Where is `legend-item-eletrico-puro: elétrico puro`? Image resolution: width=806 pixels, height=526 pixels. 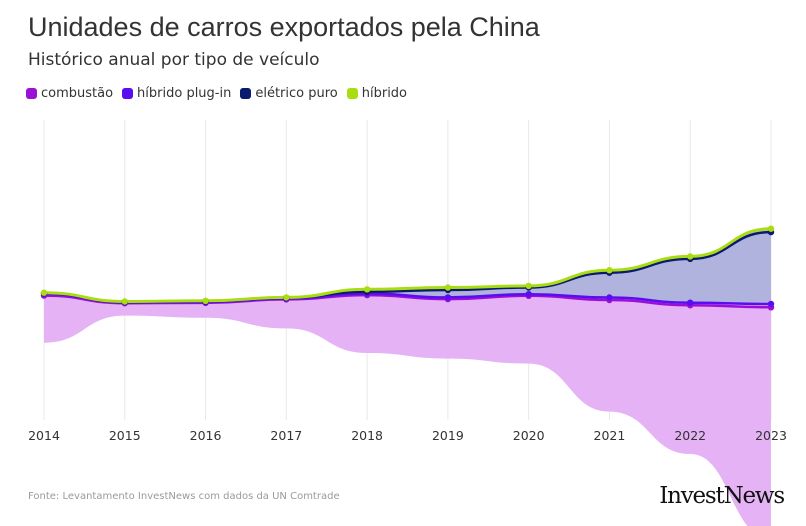
legend-item-eletrico-puro: elétrico puro is located at coordinates (289, 93).